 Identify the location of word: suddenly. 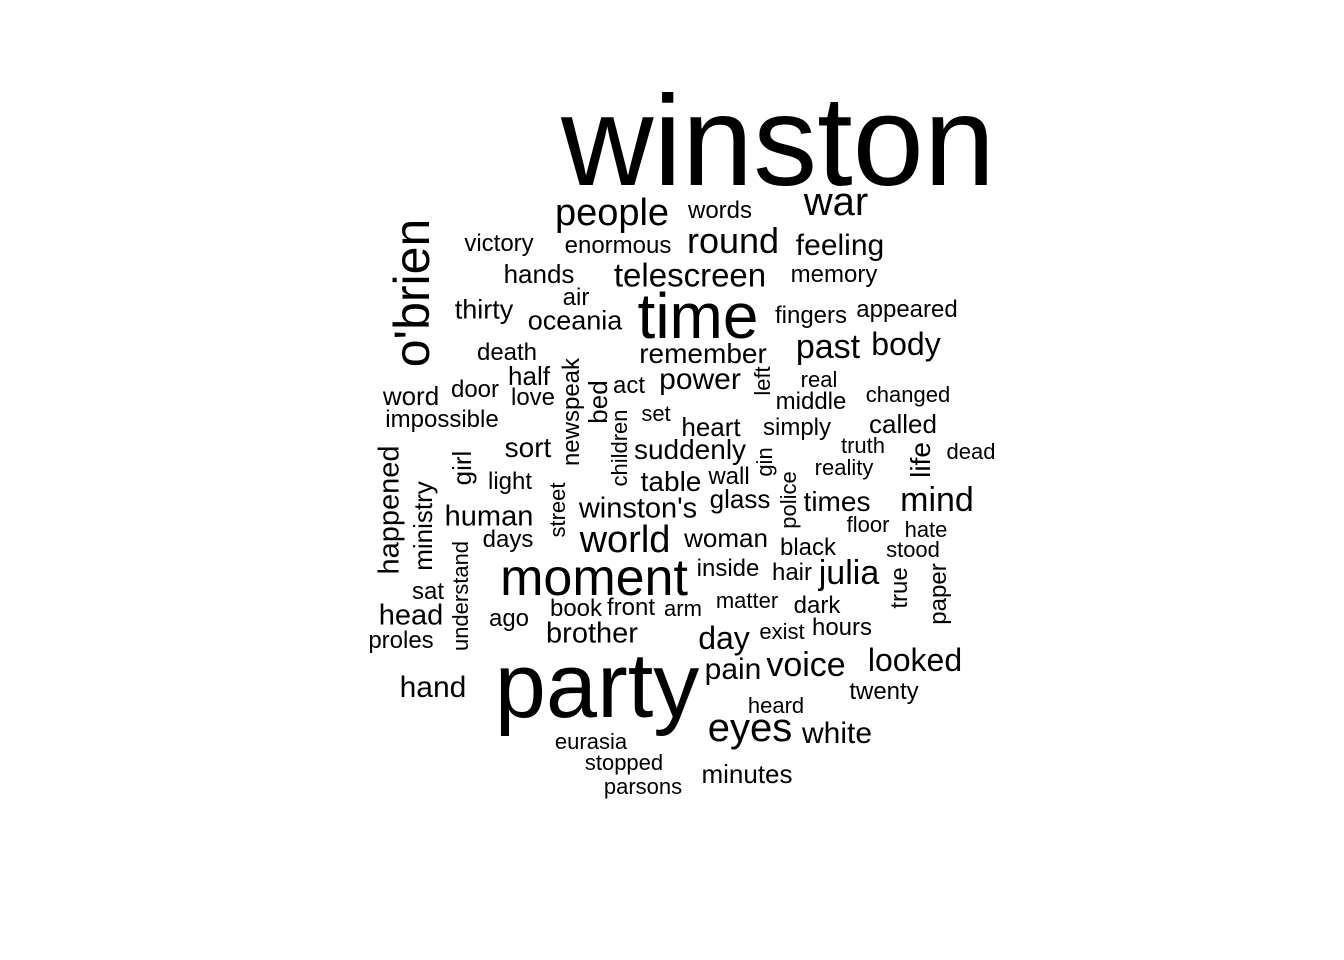
(690, 449).